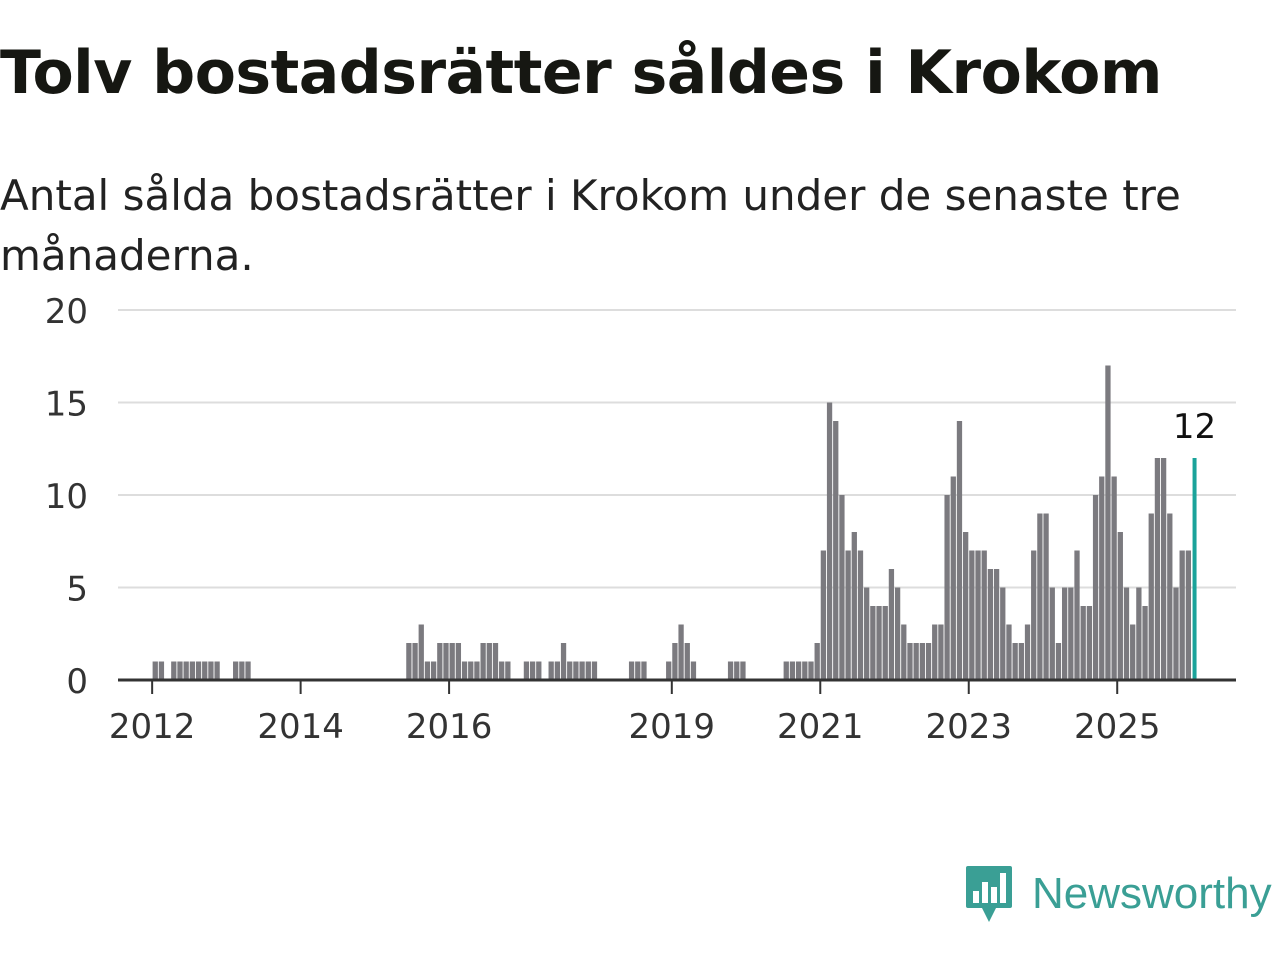 The width and height of the screenshot is (1280, 960). What do you see at coordinates (968, 727) in the screenshot?
I see `x-tick-label: 2023` at bounding box center [968, 727].